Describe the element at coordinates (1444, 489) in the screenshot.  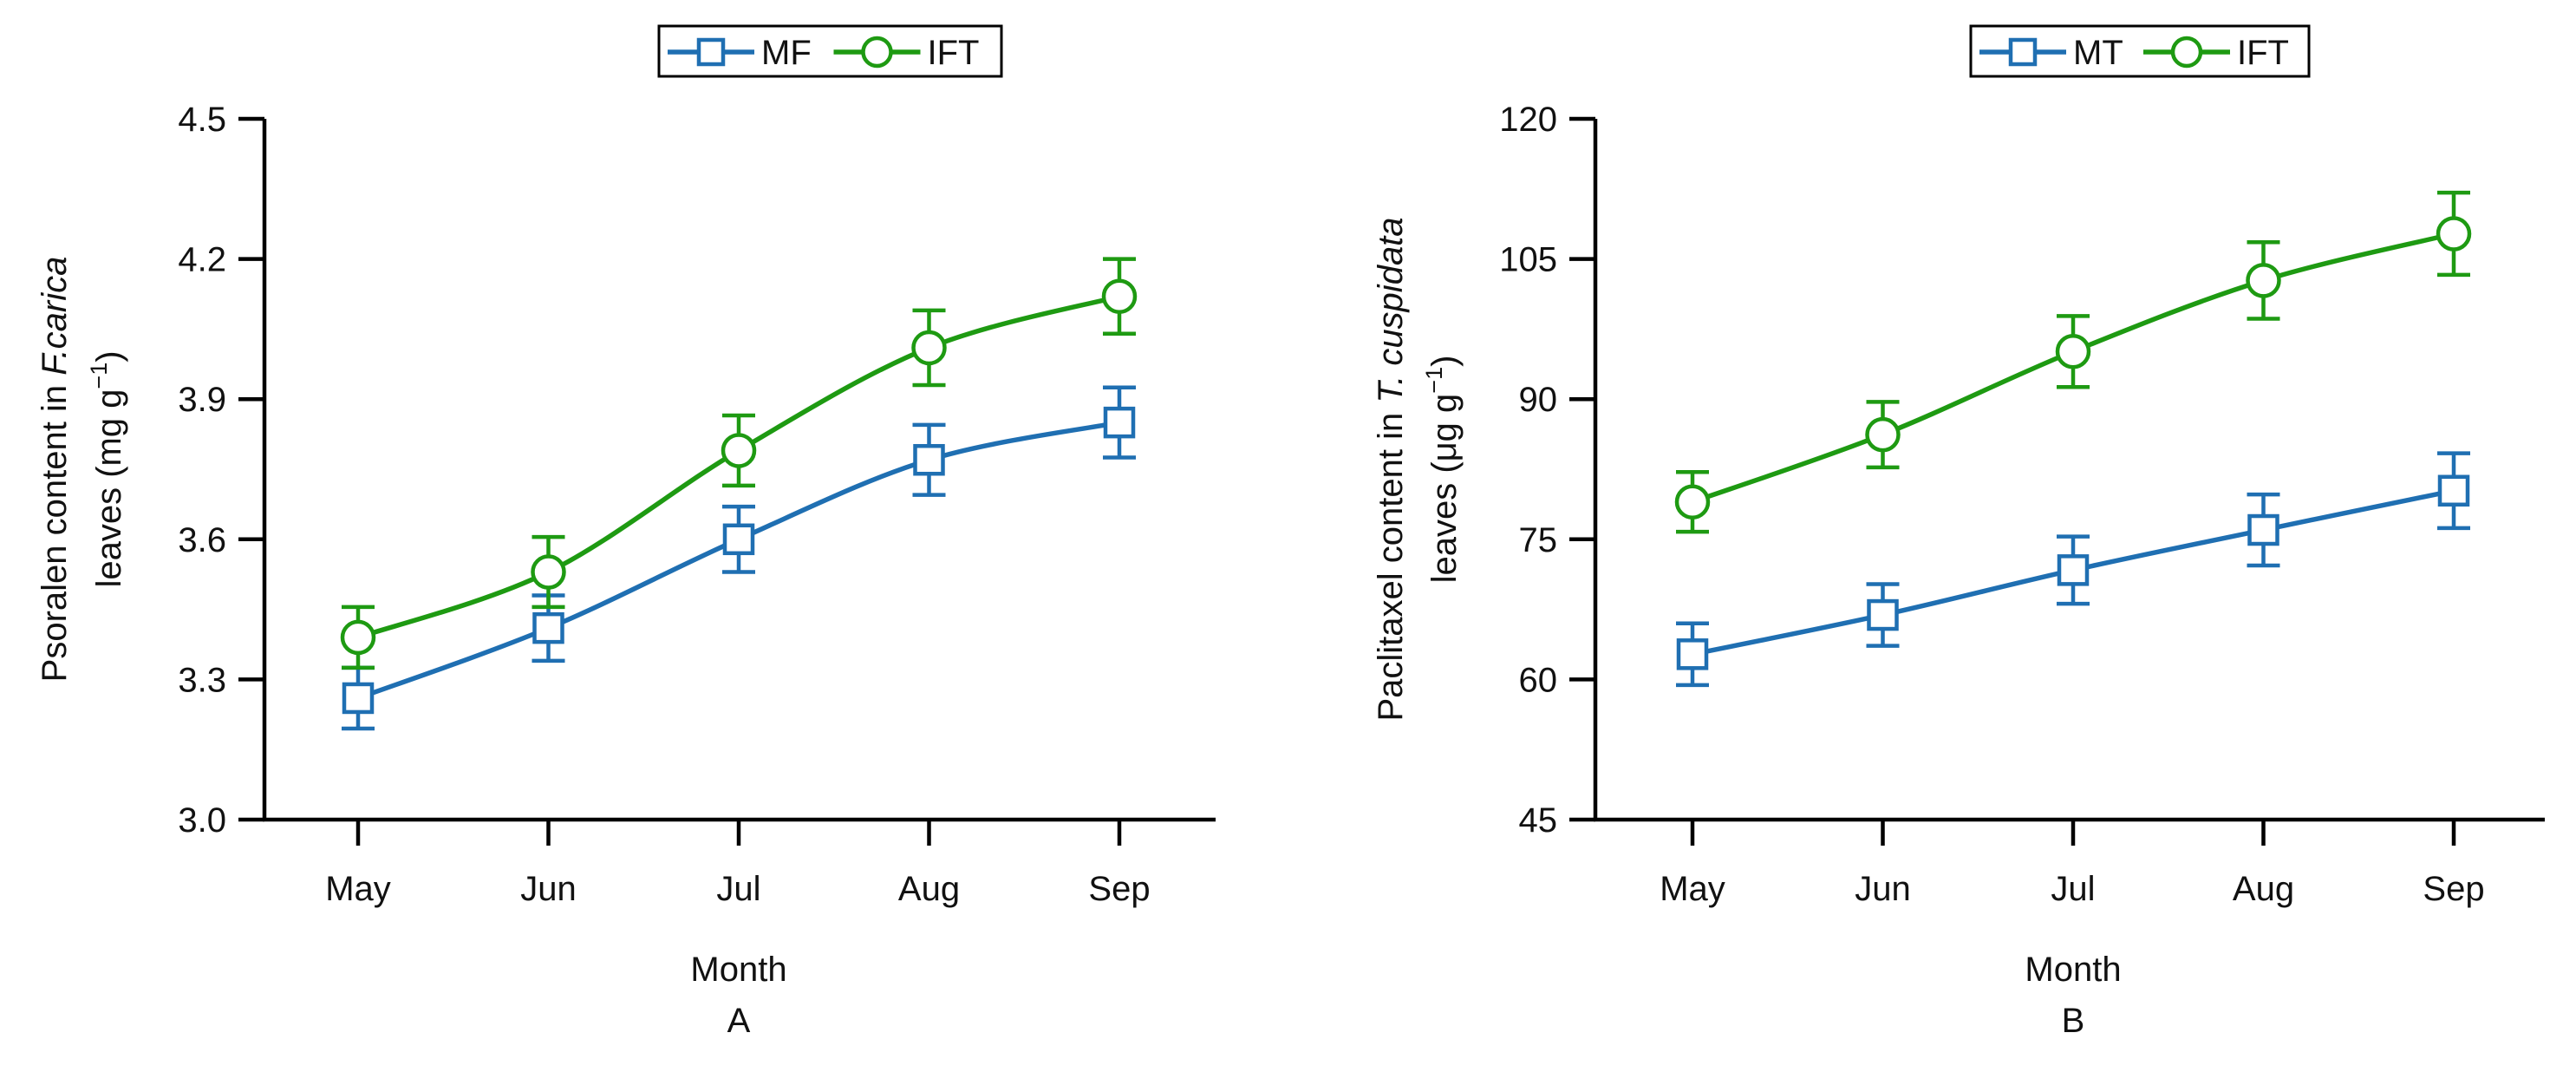
I see `y-axis-title-unit: leaves (μg g` at that location.